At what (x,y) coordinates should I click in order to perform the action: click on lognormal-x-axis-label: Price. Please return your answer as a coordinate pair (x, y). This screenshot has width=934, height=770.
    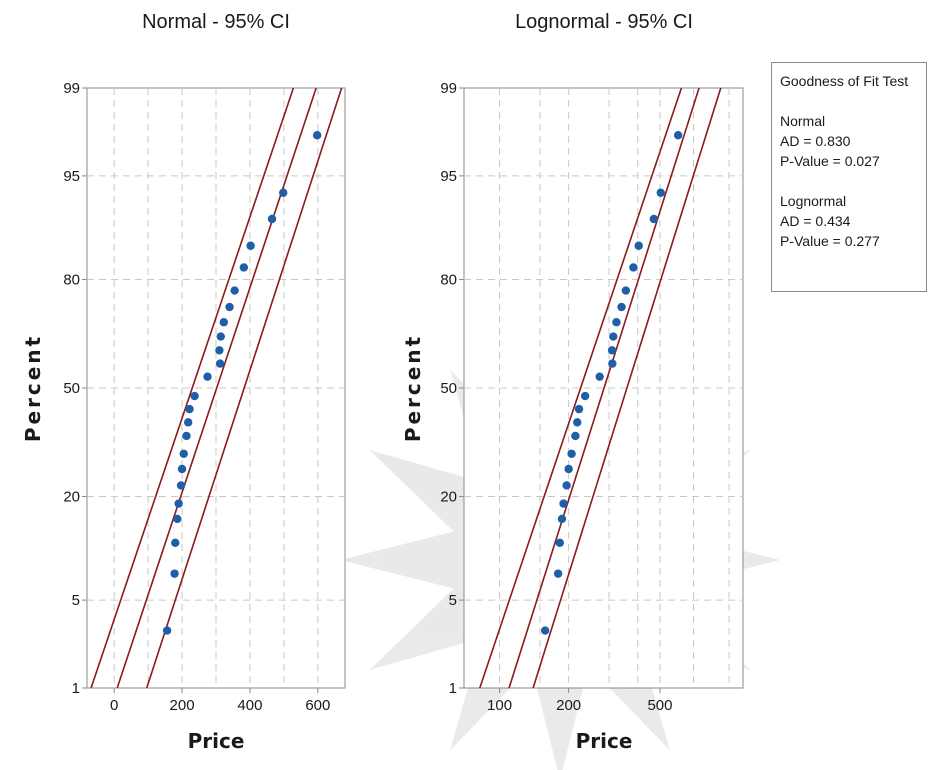
    Looking at the image, I should click on (604, 741).